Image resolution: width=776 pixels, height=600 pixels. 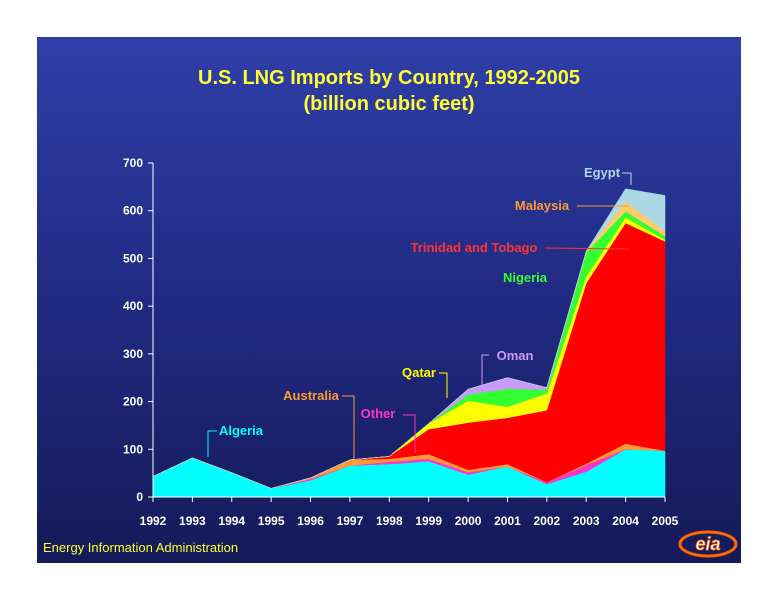 I want to click on label-nigeria: Nigeria, so click(x=525, y=277).